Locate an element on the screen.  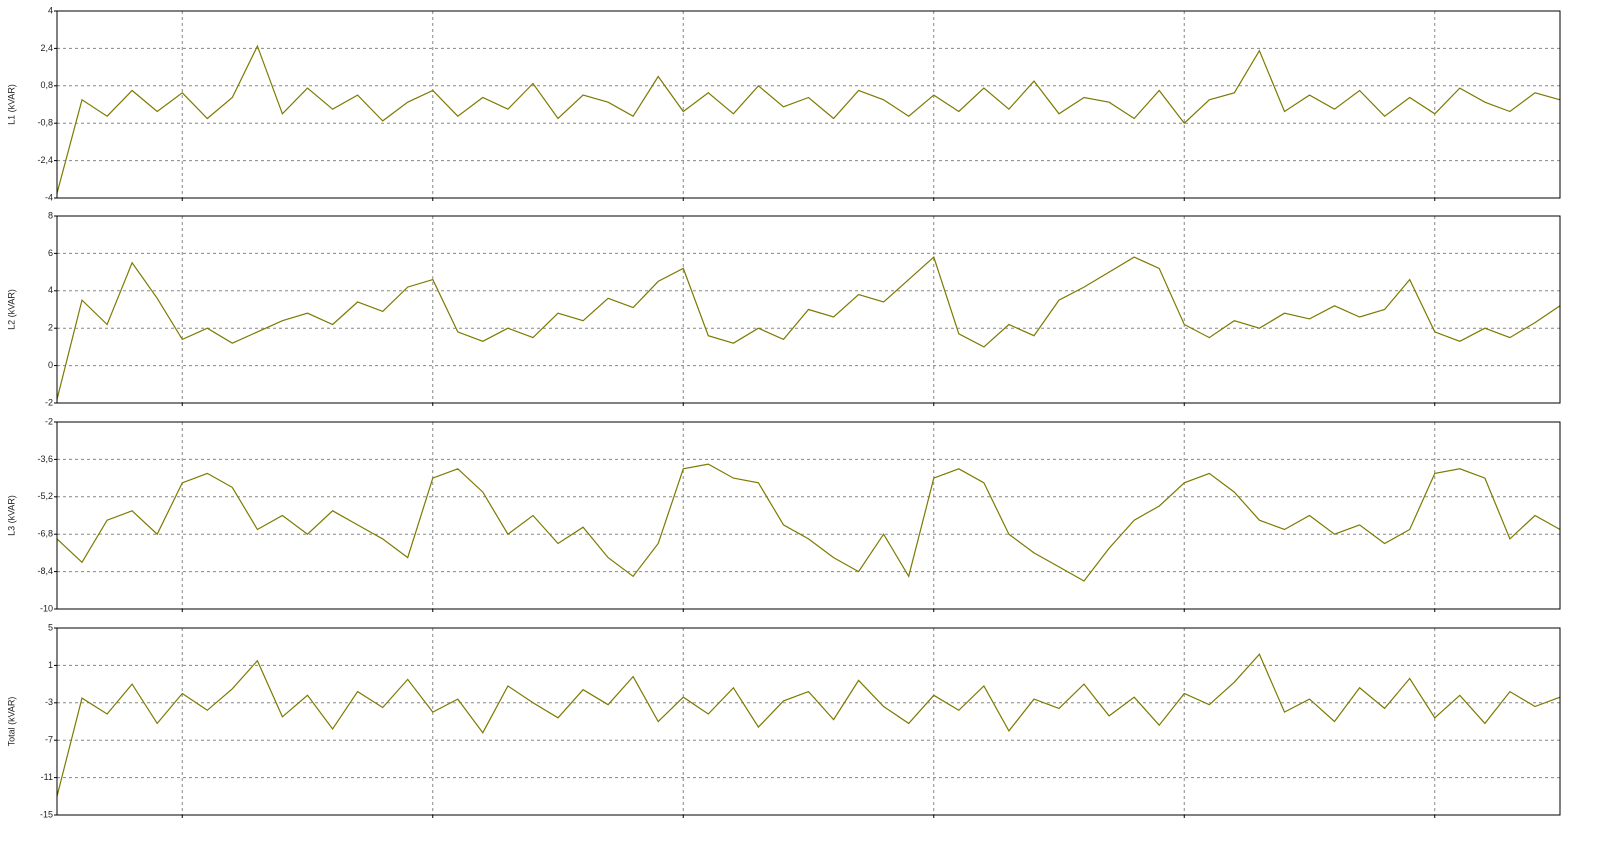
y-tick-label: 6 is located at coordinates (50, 253).